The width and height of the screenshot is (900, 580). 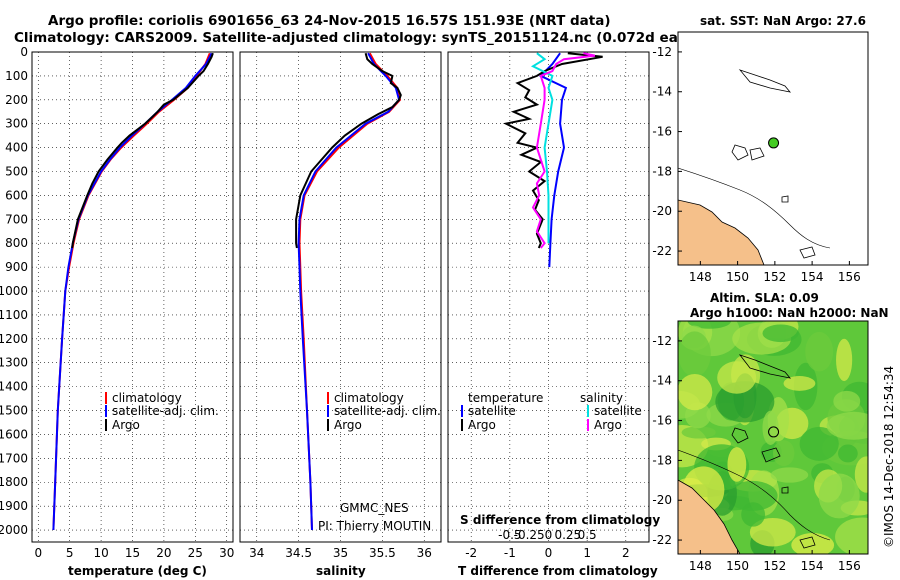 I want to click on sla-map-title-1: Altim. SLA: 0.09, so click(x=764, y=298).